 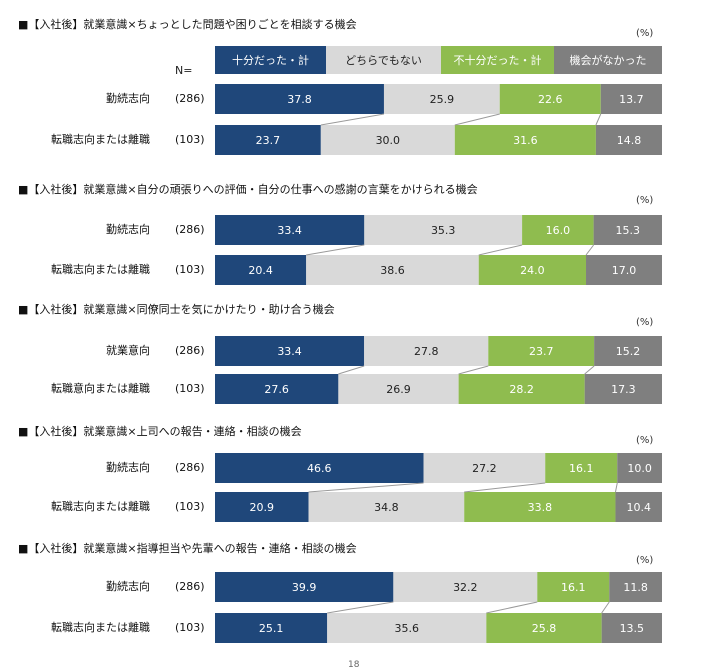 I want to click on data-label: 32.2, so click(x=465, y=587).